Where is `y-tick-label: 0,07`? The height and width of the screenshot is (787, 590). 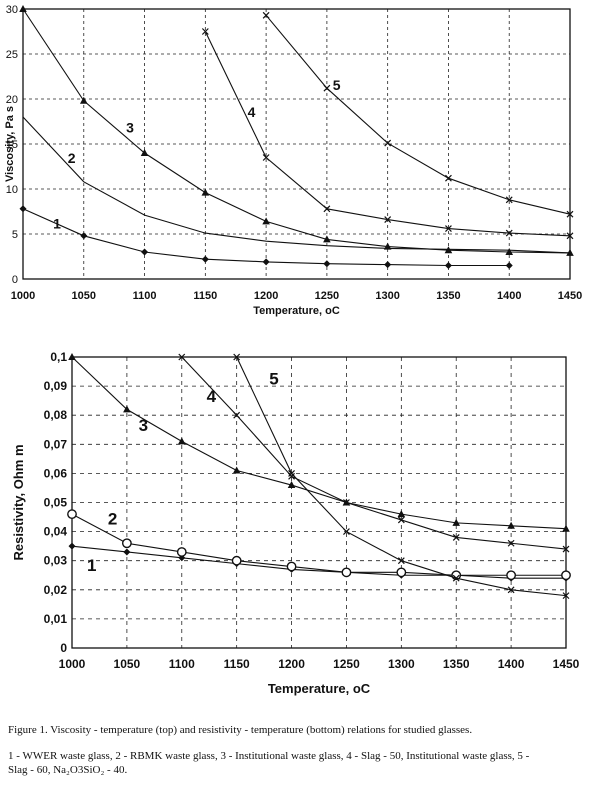 y-tick-label: 0,07 is located at coordinates (56, 444).